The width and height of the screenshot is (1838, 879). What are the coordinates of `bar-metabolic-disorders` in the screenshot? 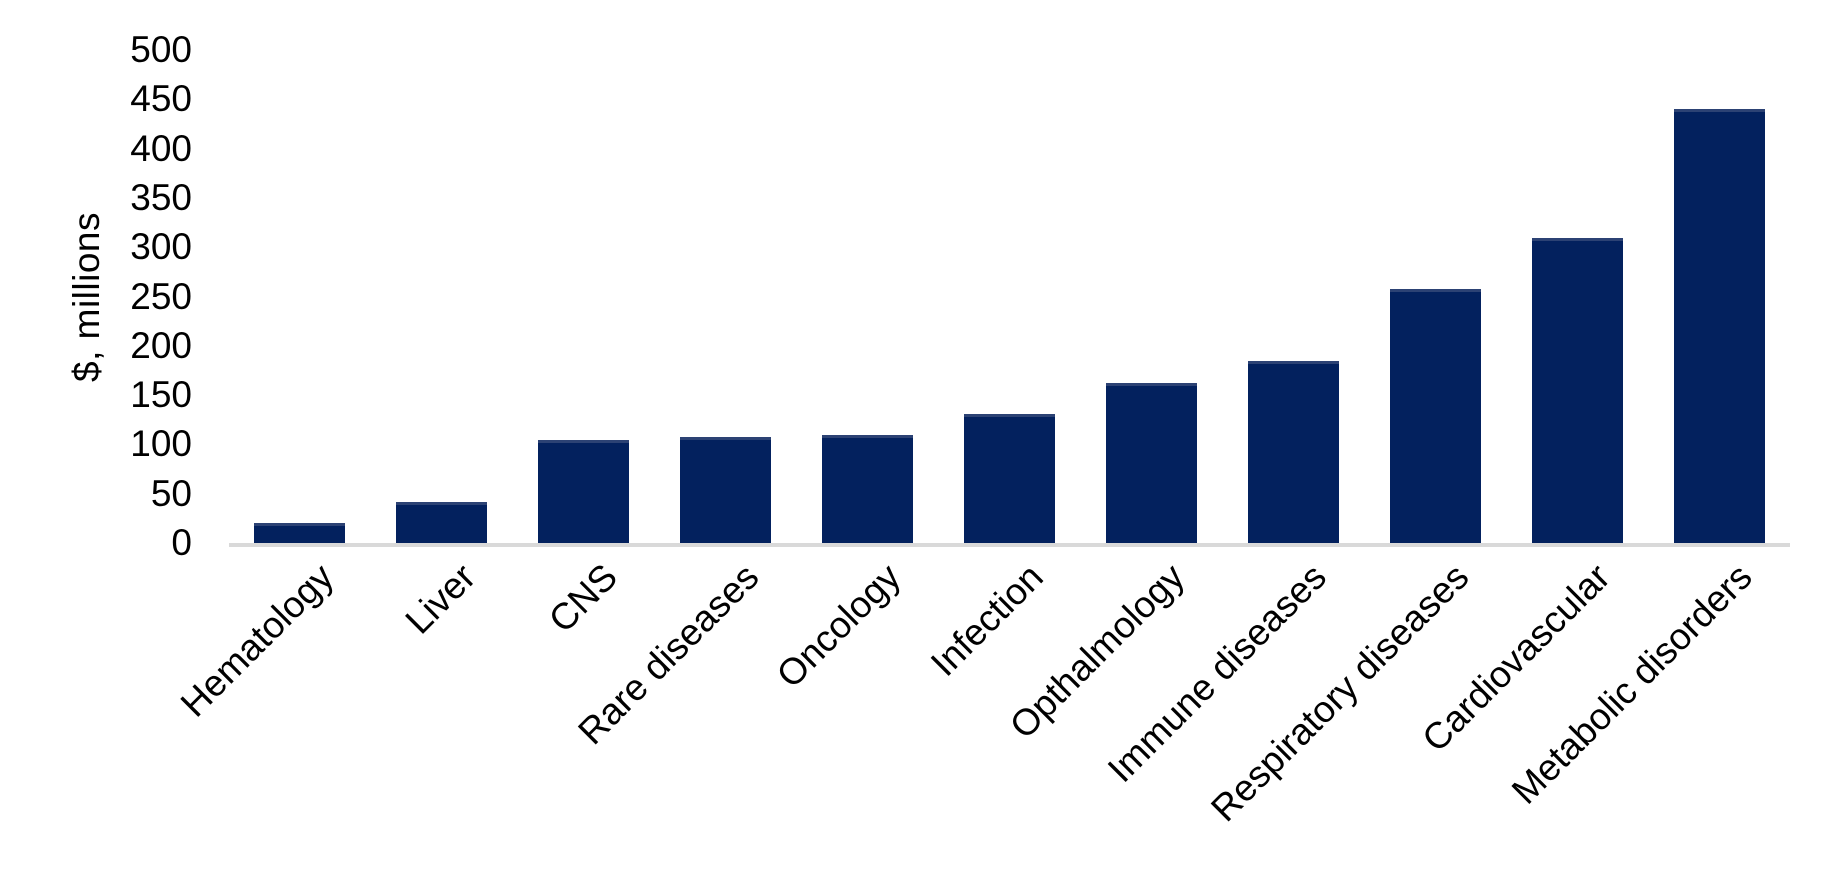 It's located at (1719, 326).